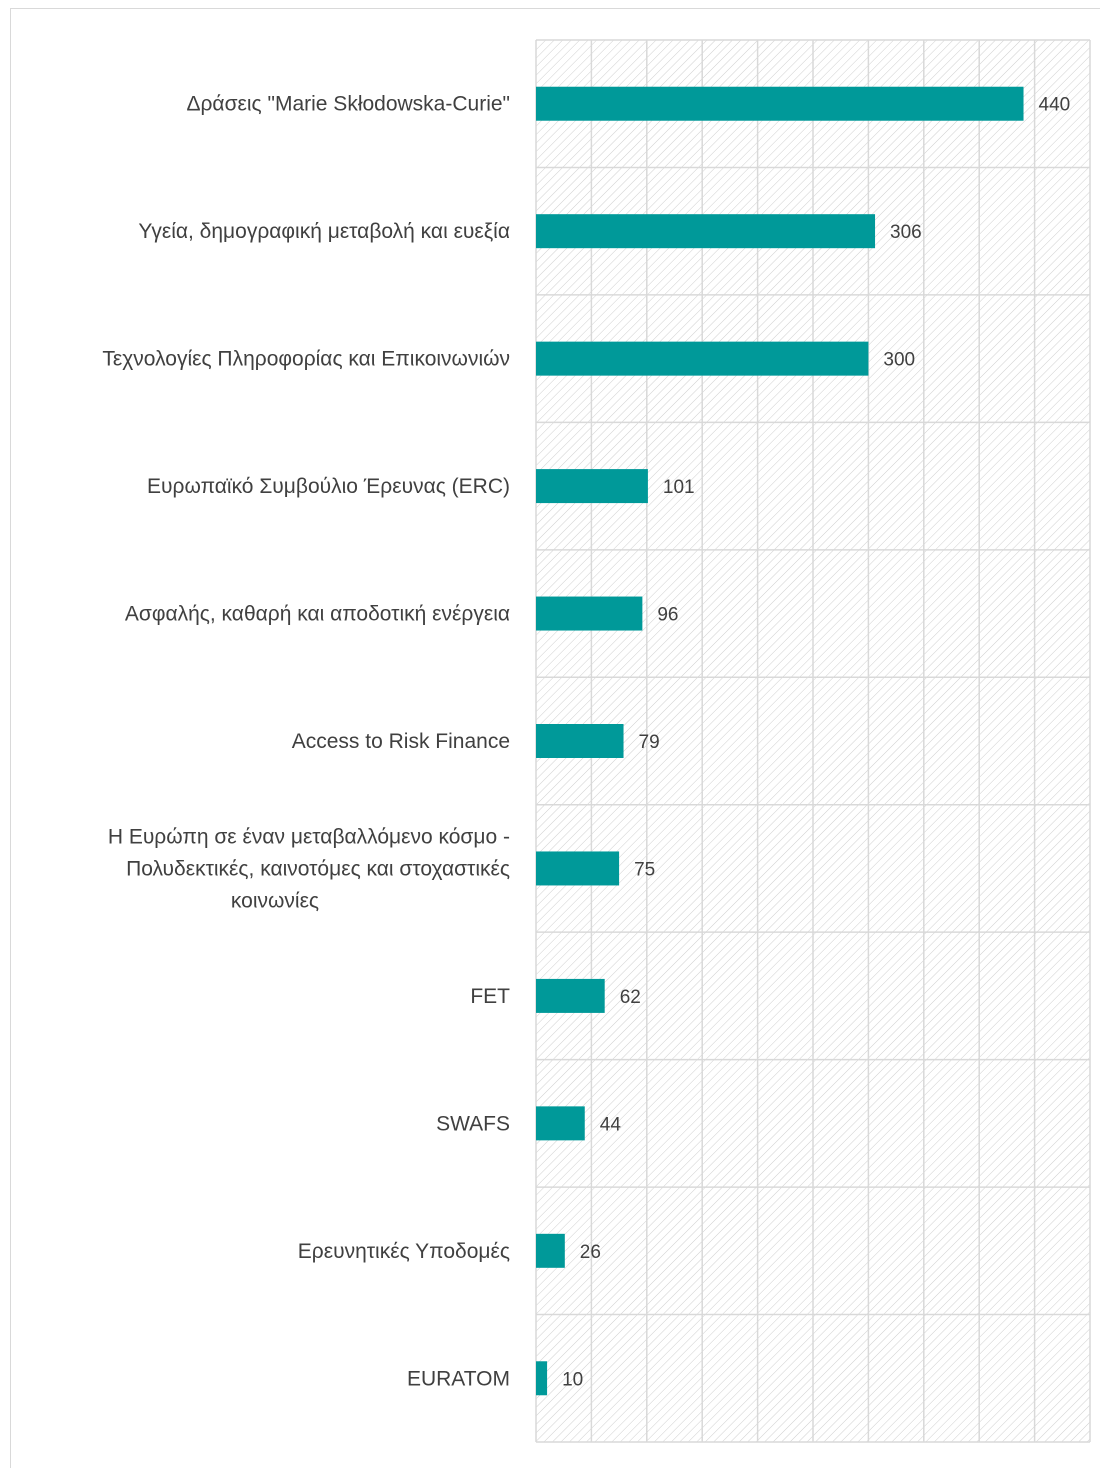 The height and width of the screenshot is (1468, 1105). Describe the element at coordinates (590, 1252) in the screenshot. I see `data-label: 26` at that location.